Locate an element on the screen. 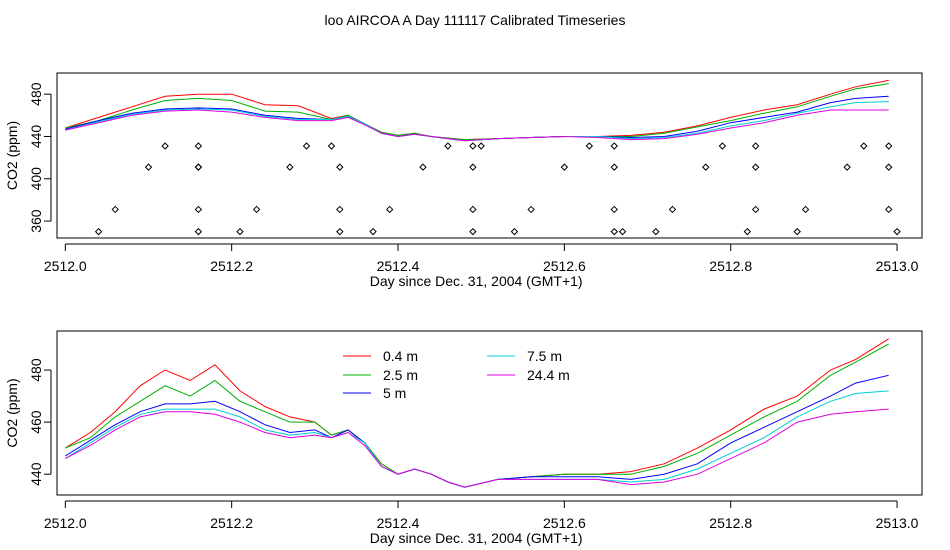 This screenshot has height=550, width=950. legend-label: 5 m is located at coordinates (394, 393).